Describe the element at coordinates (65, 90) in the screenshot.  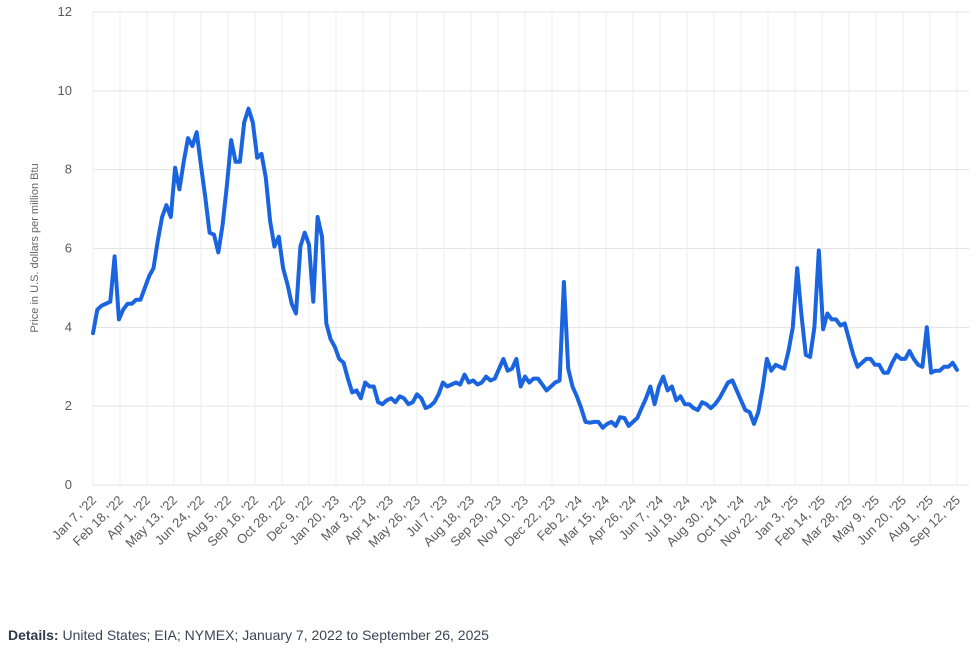
I see `y-tick-label: 10` at that location.